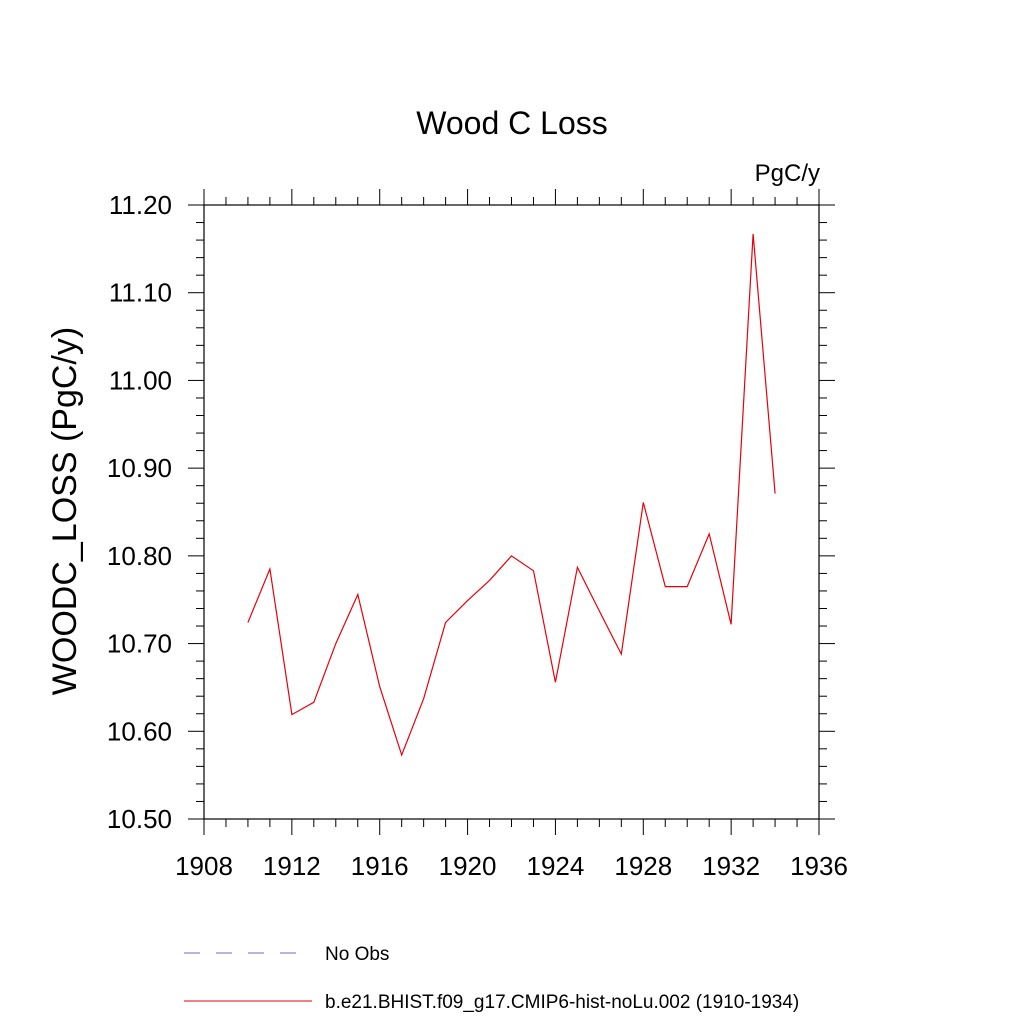 This screenshot has height=1024, width=1024. What do you see at coordinates (292, 866) in the screenshot?
I see `x-tick-label: 1912` at bounding box center [292, 866].